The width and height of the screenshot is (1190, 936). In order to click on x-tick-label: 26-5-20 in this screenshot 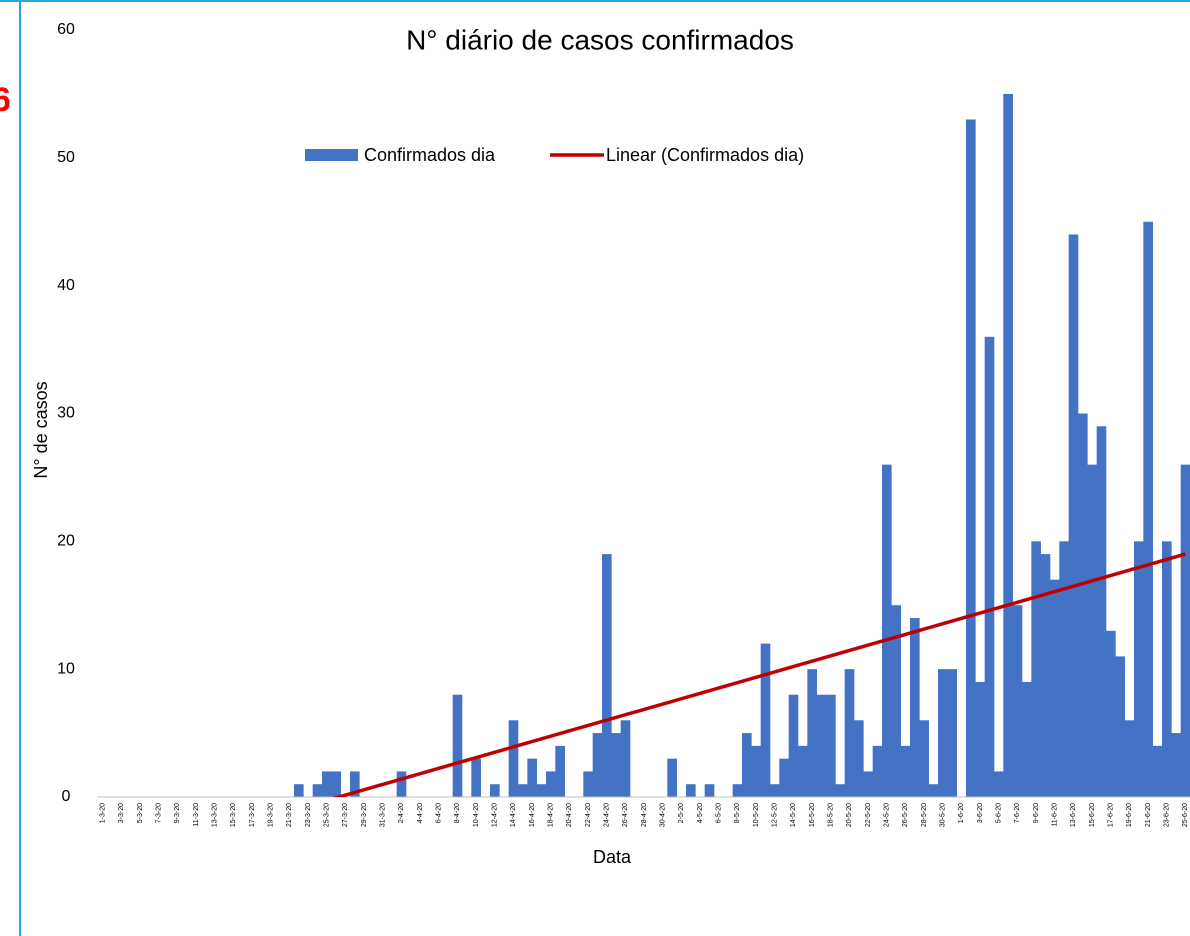, I will do `click(905, 815)`.